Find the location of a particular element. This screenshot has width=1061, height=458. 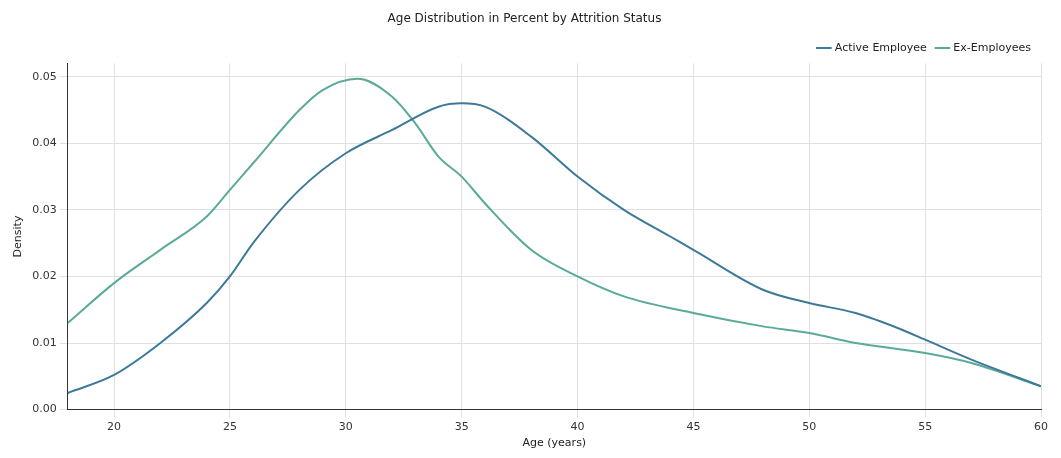

x-axis-title: Age (years) is located at coordinates (554, 443).